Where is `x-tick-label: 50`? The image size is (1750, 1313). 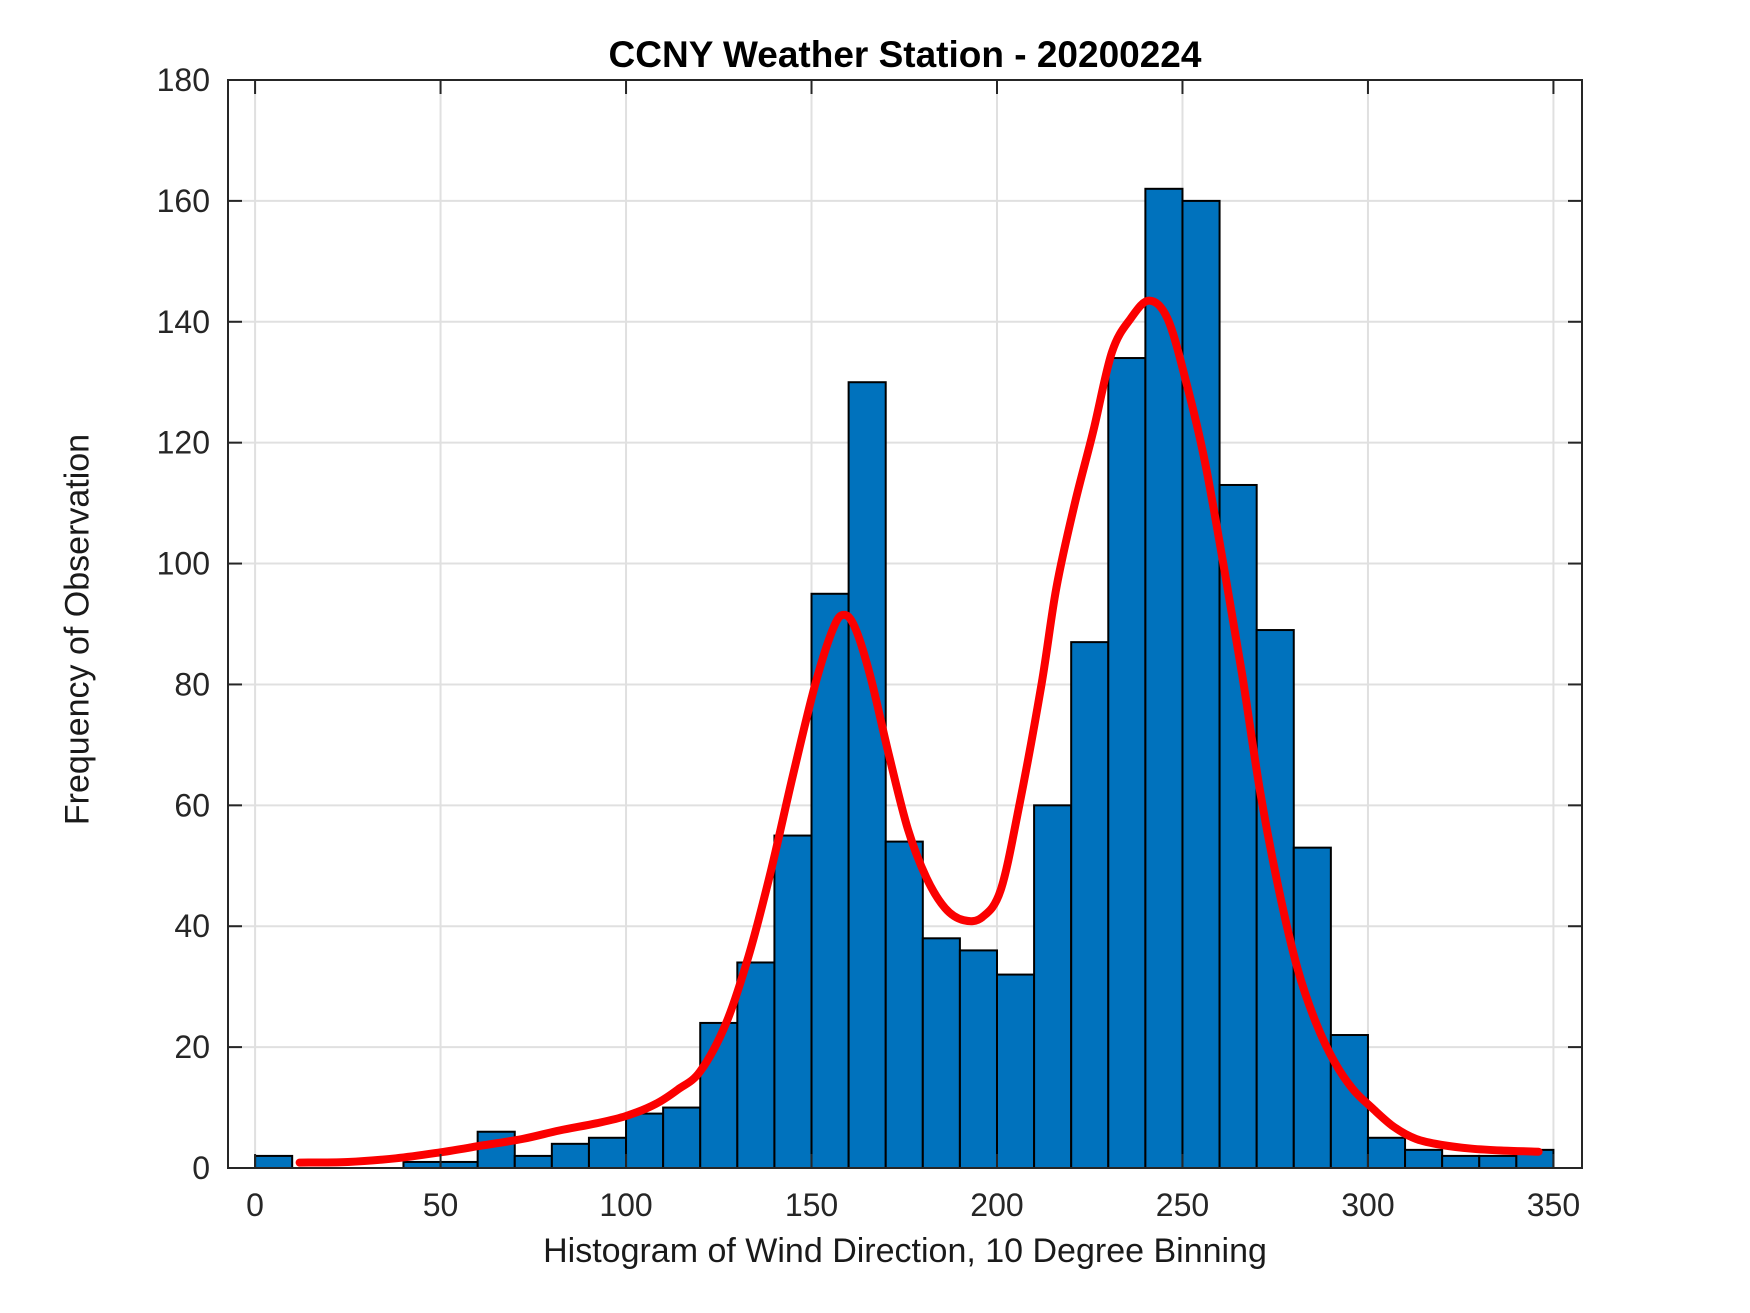 x-tick-label: 50 is located at coordinates (441, 1205).